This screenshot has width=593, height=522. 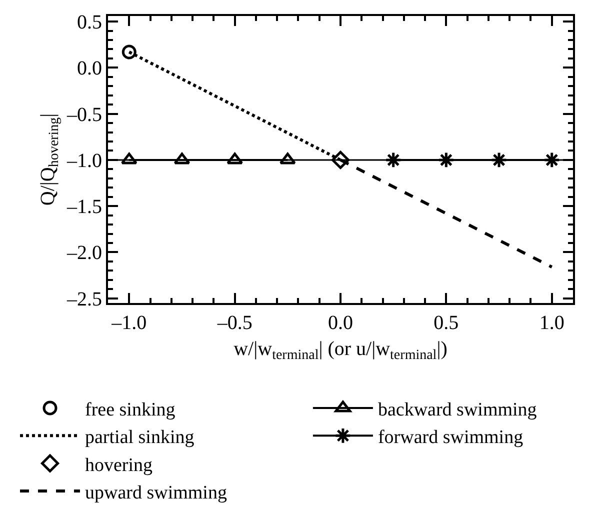 What do you see at coordinates (140, 437) in the screenshot?
I see `legend-label: partial sinking` at bounding box center [140, 437].